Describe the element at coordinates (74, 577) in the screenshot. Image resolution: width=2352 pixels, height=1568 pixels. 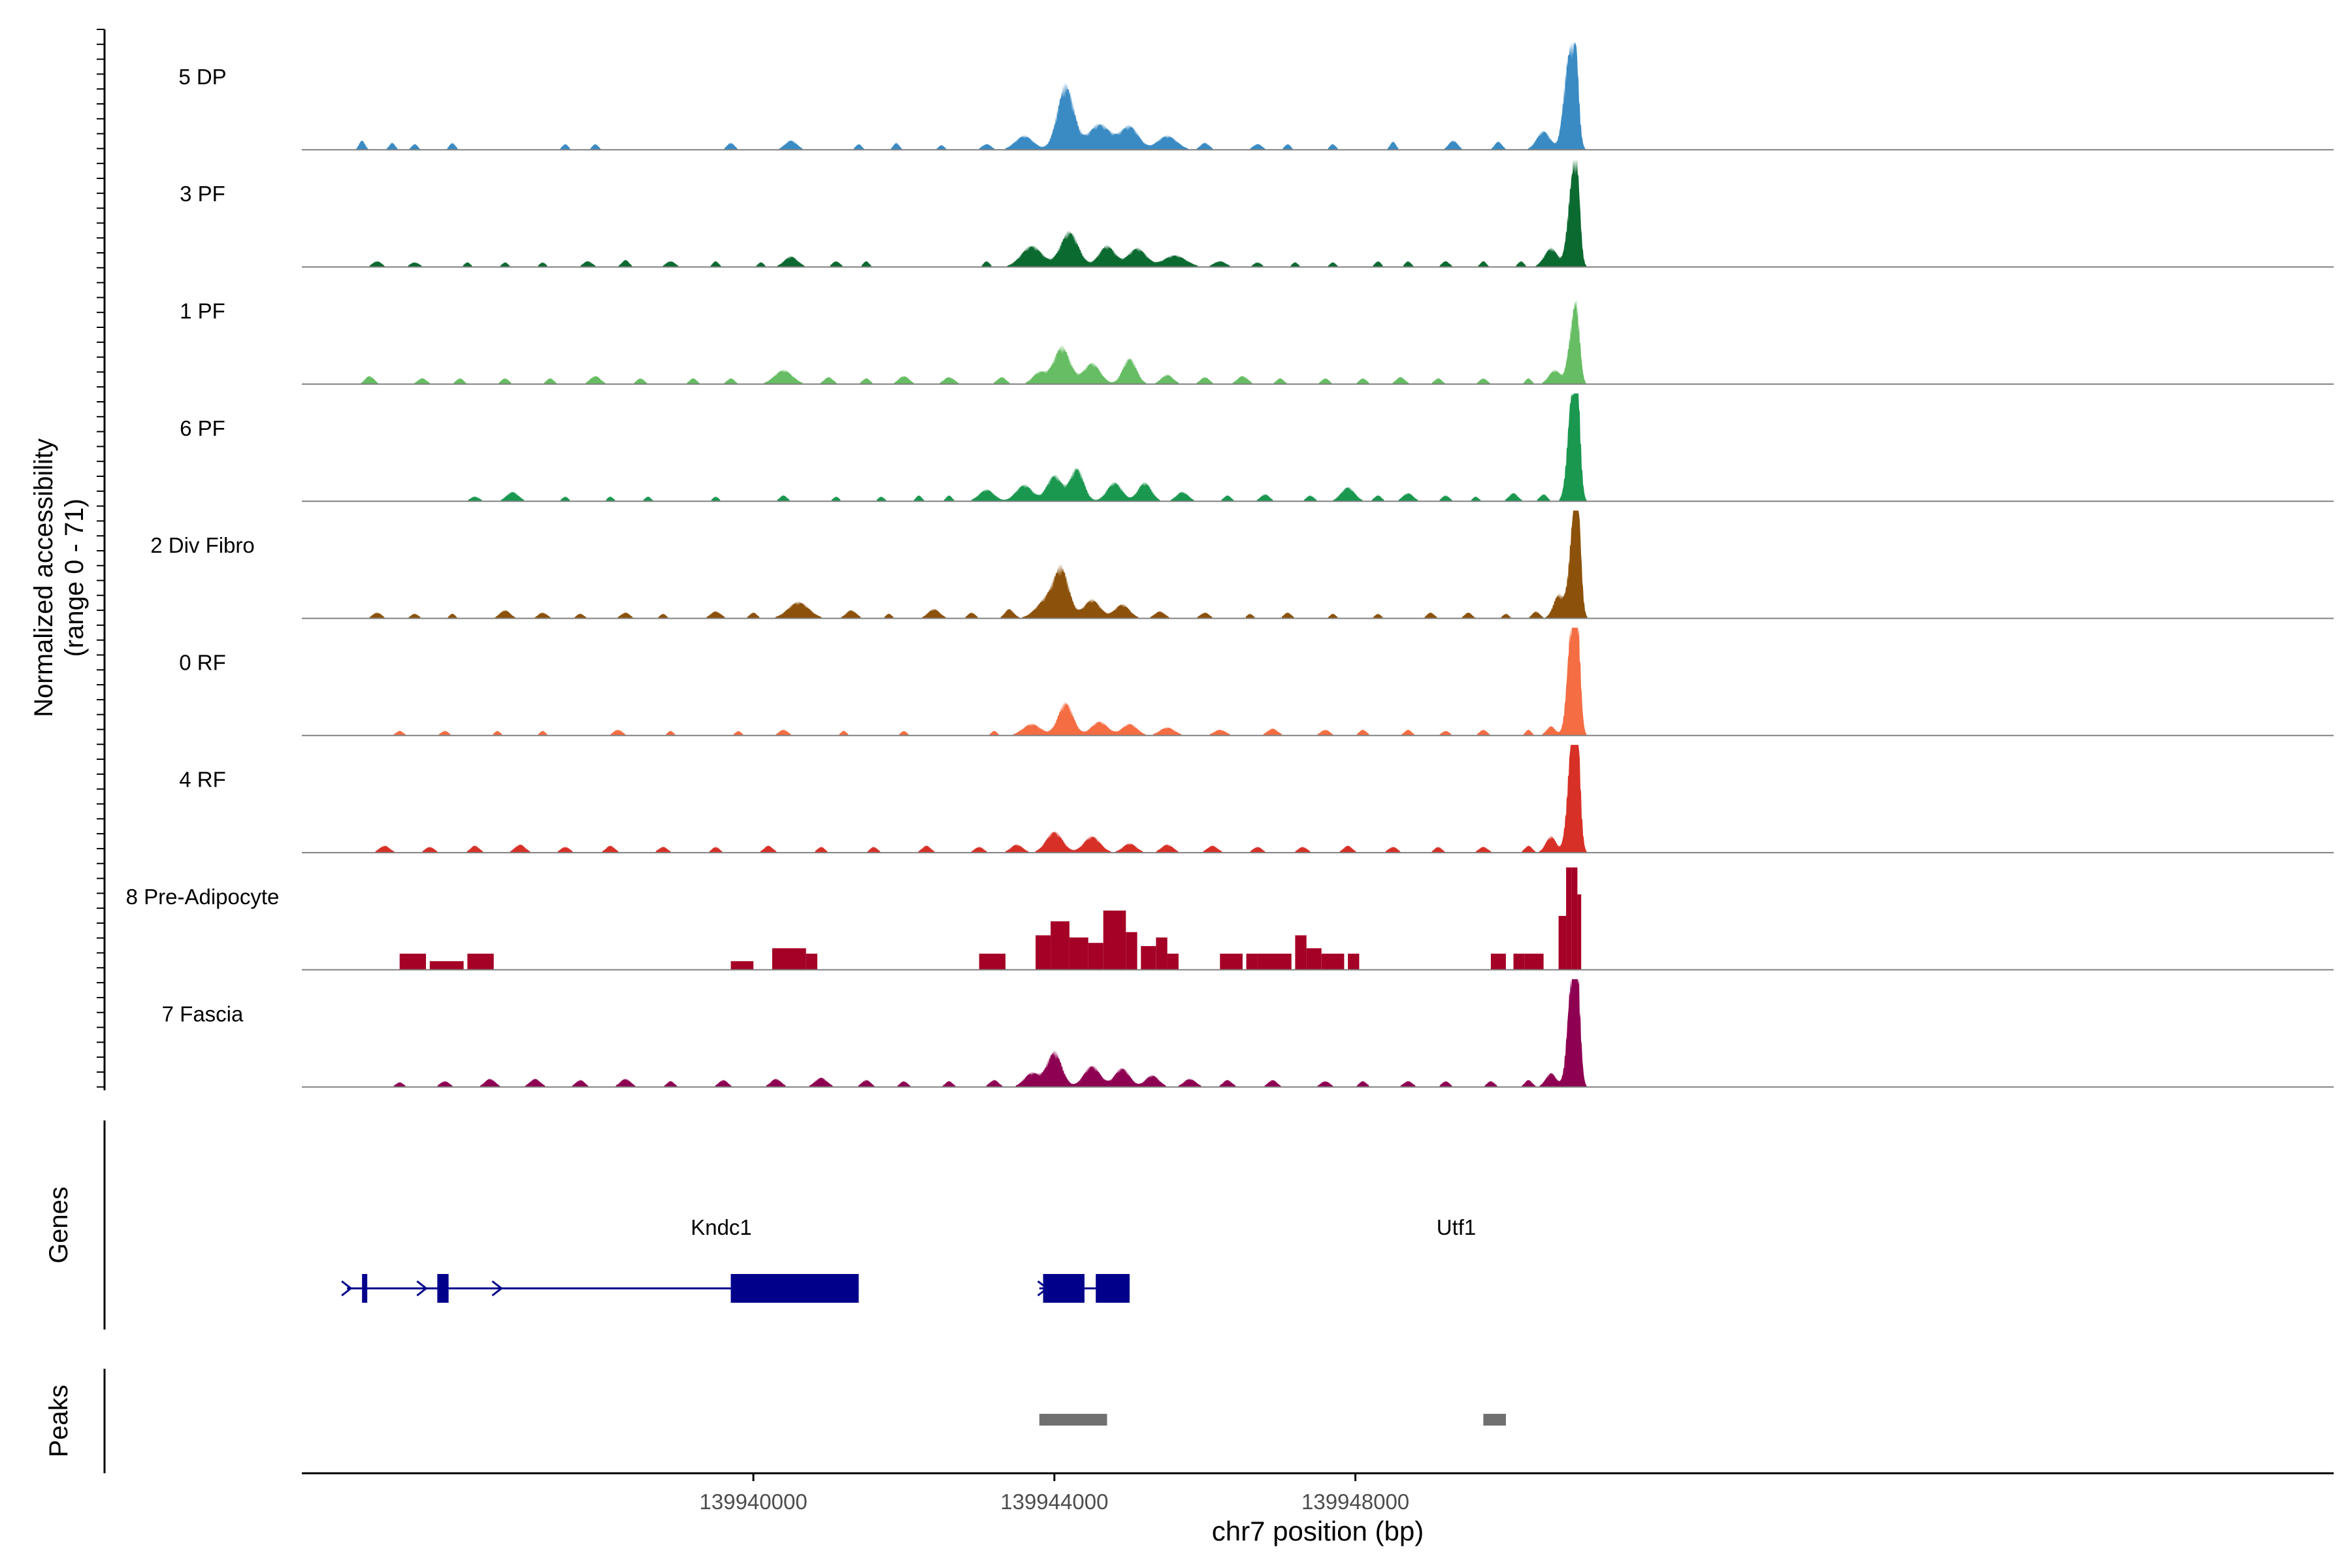
I see `y-axis-range-label: (range 0 - 71)` at that location.